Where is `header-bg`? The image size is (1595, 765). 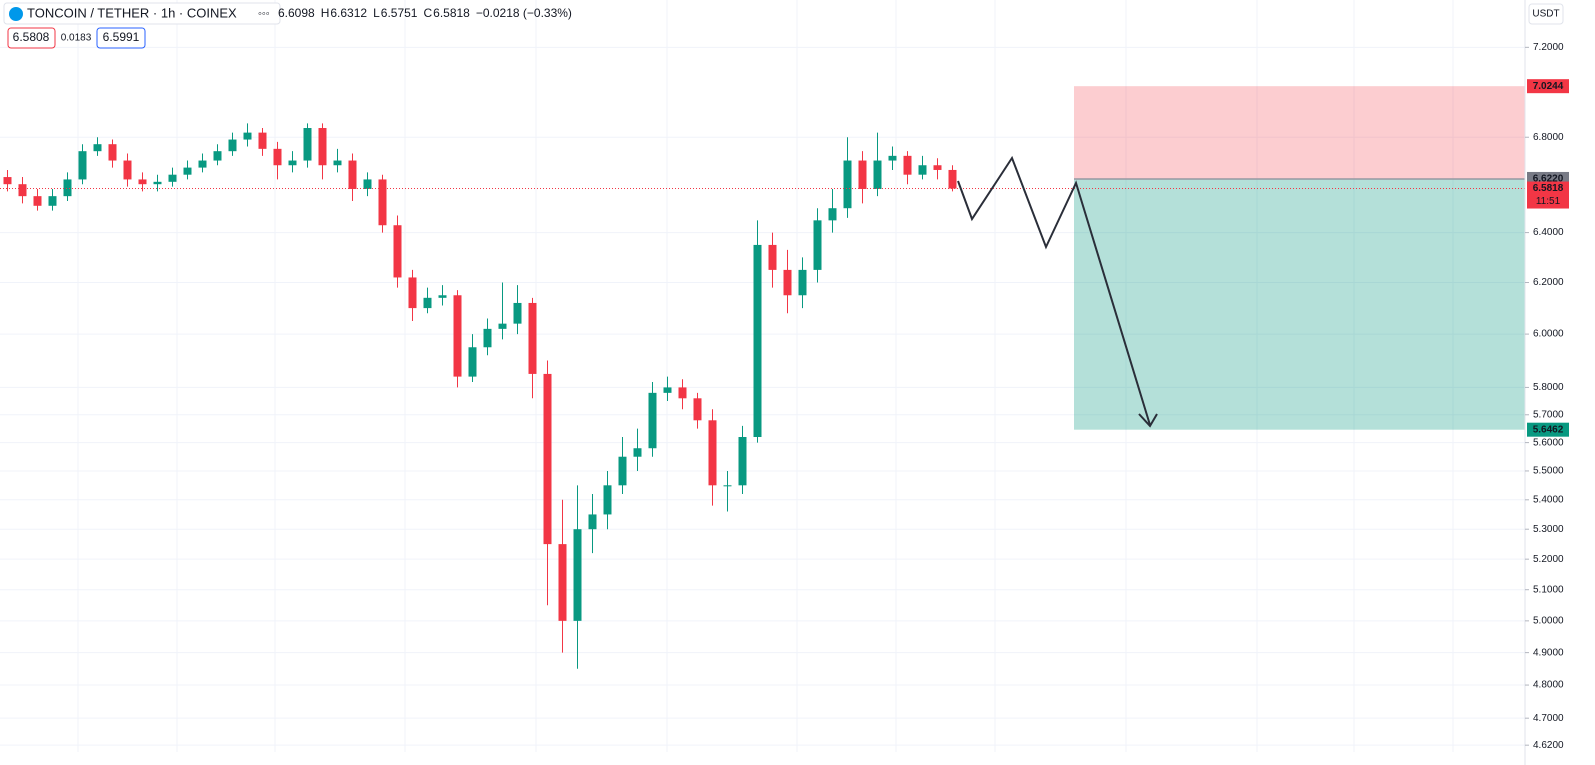
header-bg is located at coordinates (142, 13).